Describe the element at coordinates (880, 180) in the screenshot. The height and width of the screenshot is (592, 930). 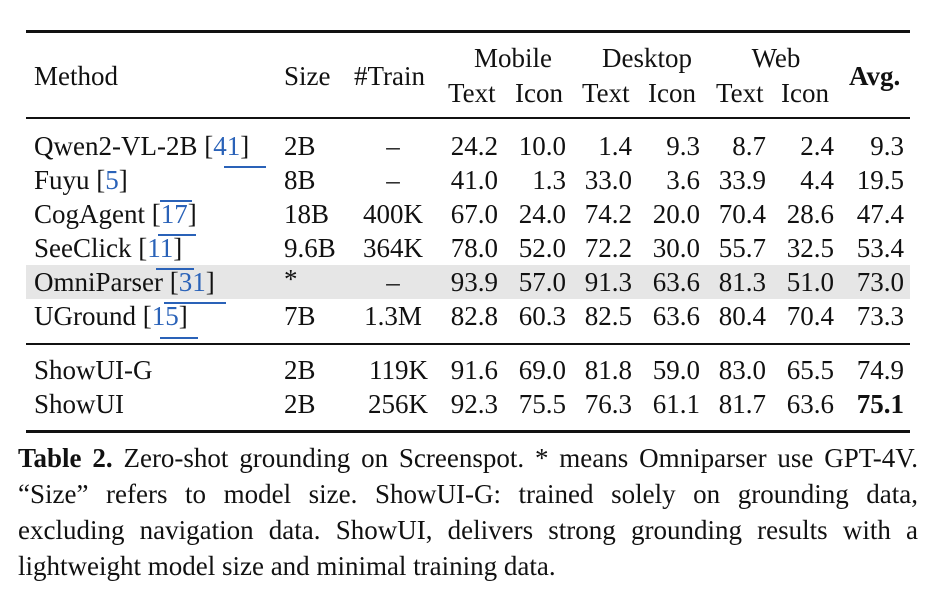
I see `avg-cell: 19.5` at that location.